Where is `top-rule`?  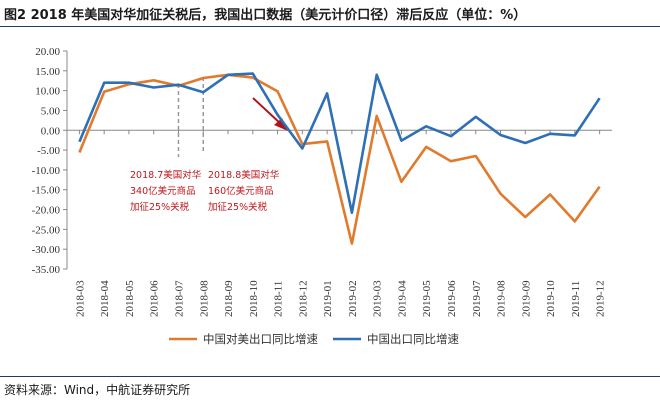
top-rule is located at coordinates (330, 26).